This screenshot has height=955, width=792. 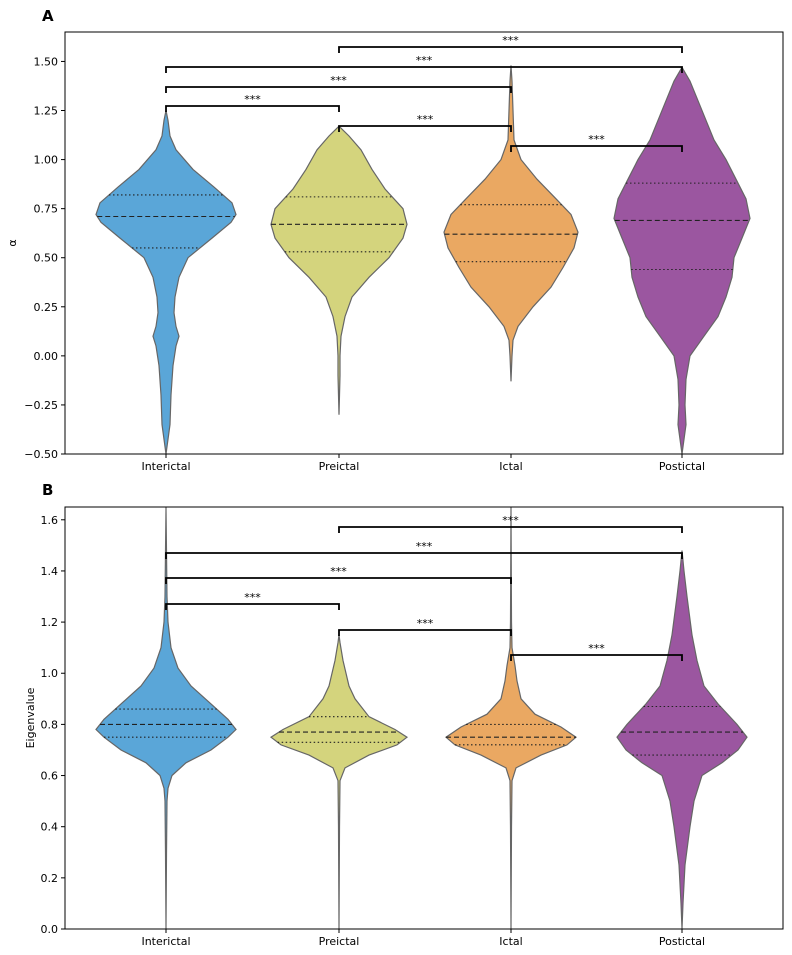 What do you see at coordinates (50, 571) in the screenshot?
I see `y-tick-label: 1.4` at bounding box center [50, 571].